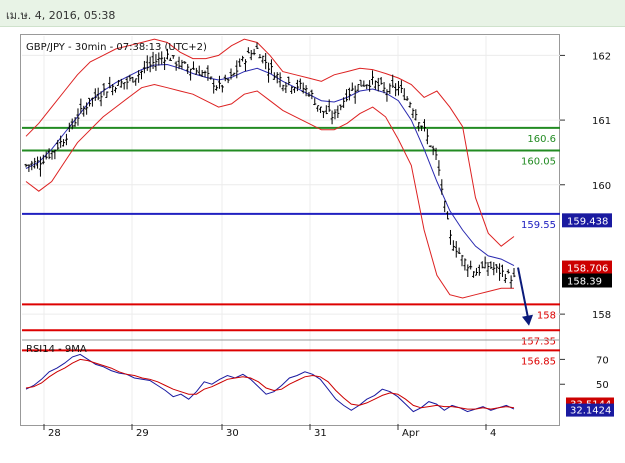 The width and height of the screenshot is (625, 463). I want to click on level-label: 160.05, so click(538, 161).